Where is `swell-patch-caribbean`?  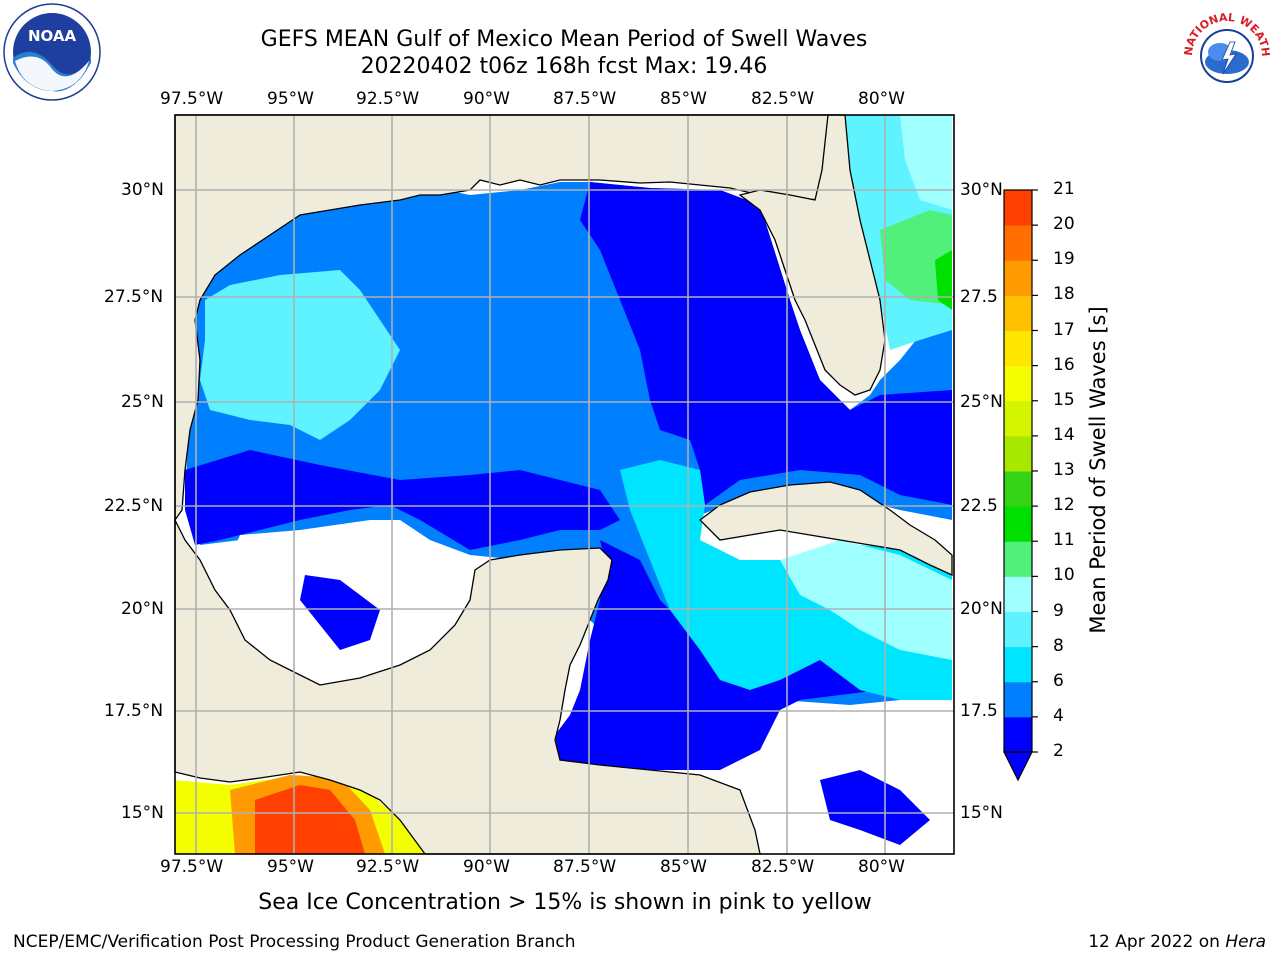
swell-patch-caribbean is located at coordinates (875, 807).